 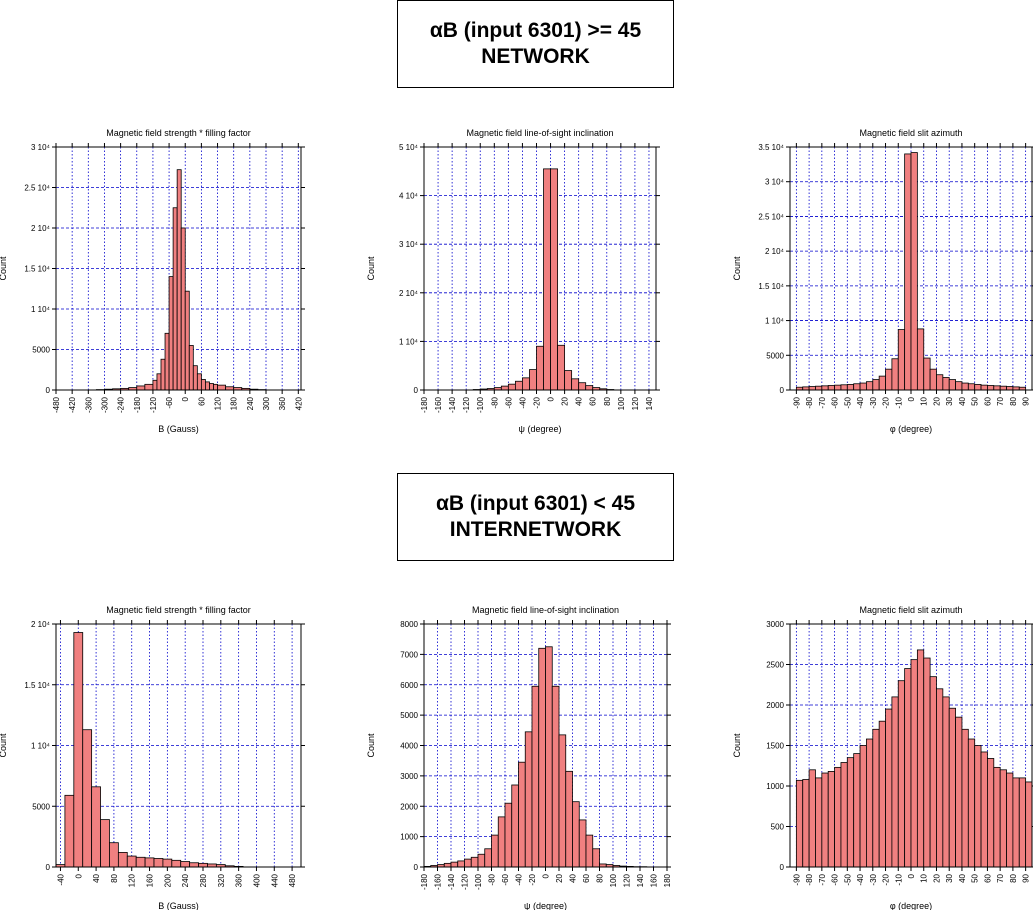 What do you see at coordinates (424, 404) in the screenshot?
I see `x-tick-label: -180` at bounding box center [424, 404].